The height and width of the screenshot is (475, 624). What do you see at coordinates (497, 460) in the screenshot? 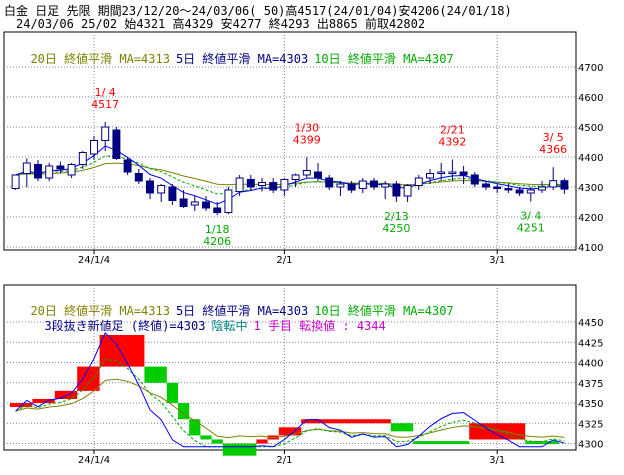
I see `lower-x-tick-label: 3/1` at bounding box center [497, 460].